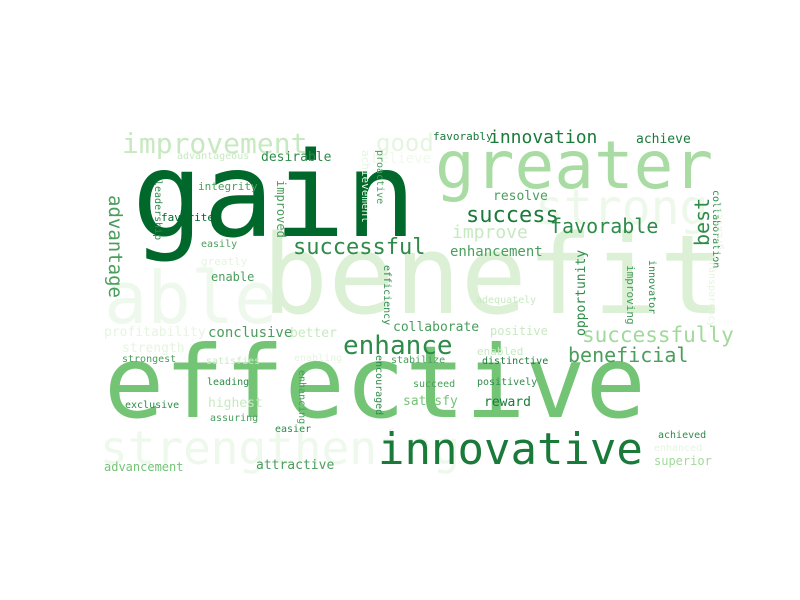 The width and height of the screenshot is (800, 600). Describe the element at coordinates (153, 348) in the screenshot. I see `word-strength: strength` at that location.